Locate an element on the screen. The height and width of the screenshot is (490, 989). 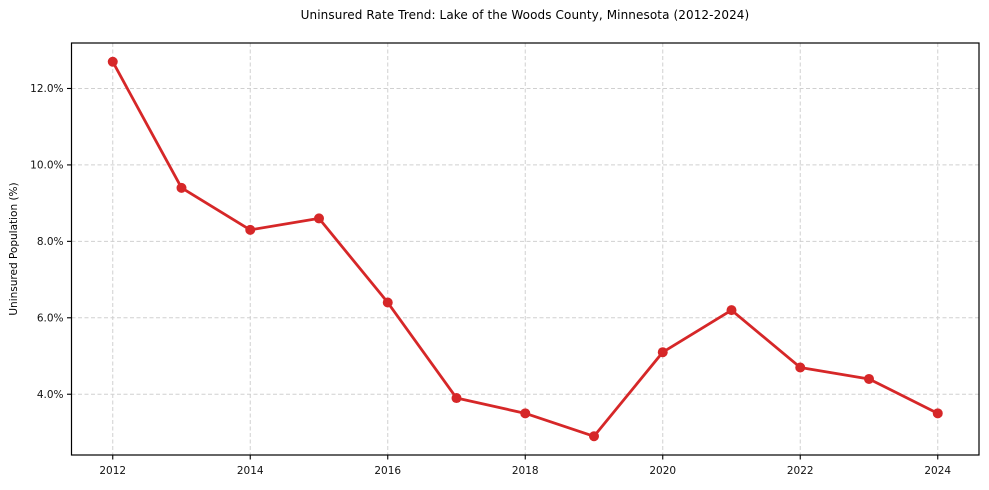
y-tick-label: 4.0% is located at coordinates (50, 395).